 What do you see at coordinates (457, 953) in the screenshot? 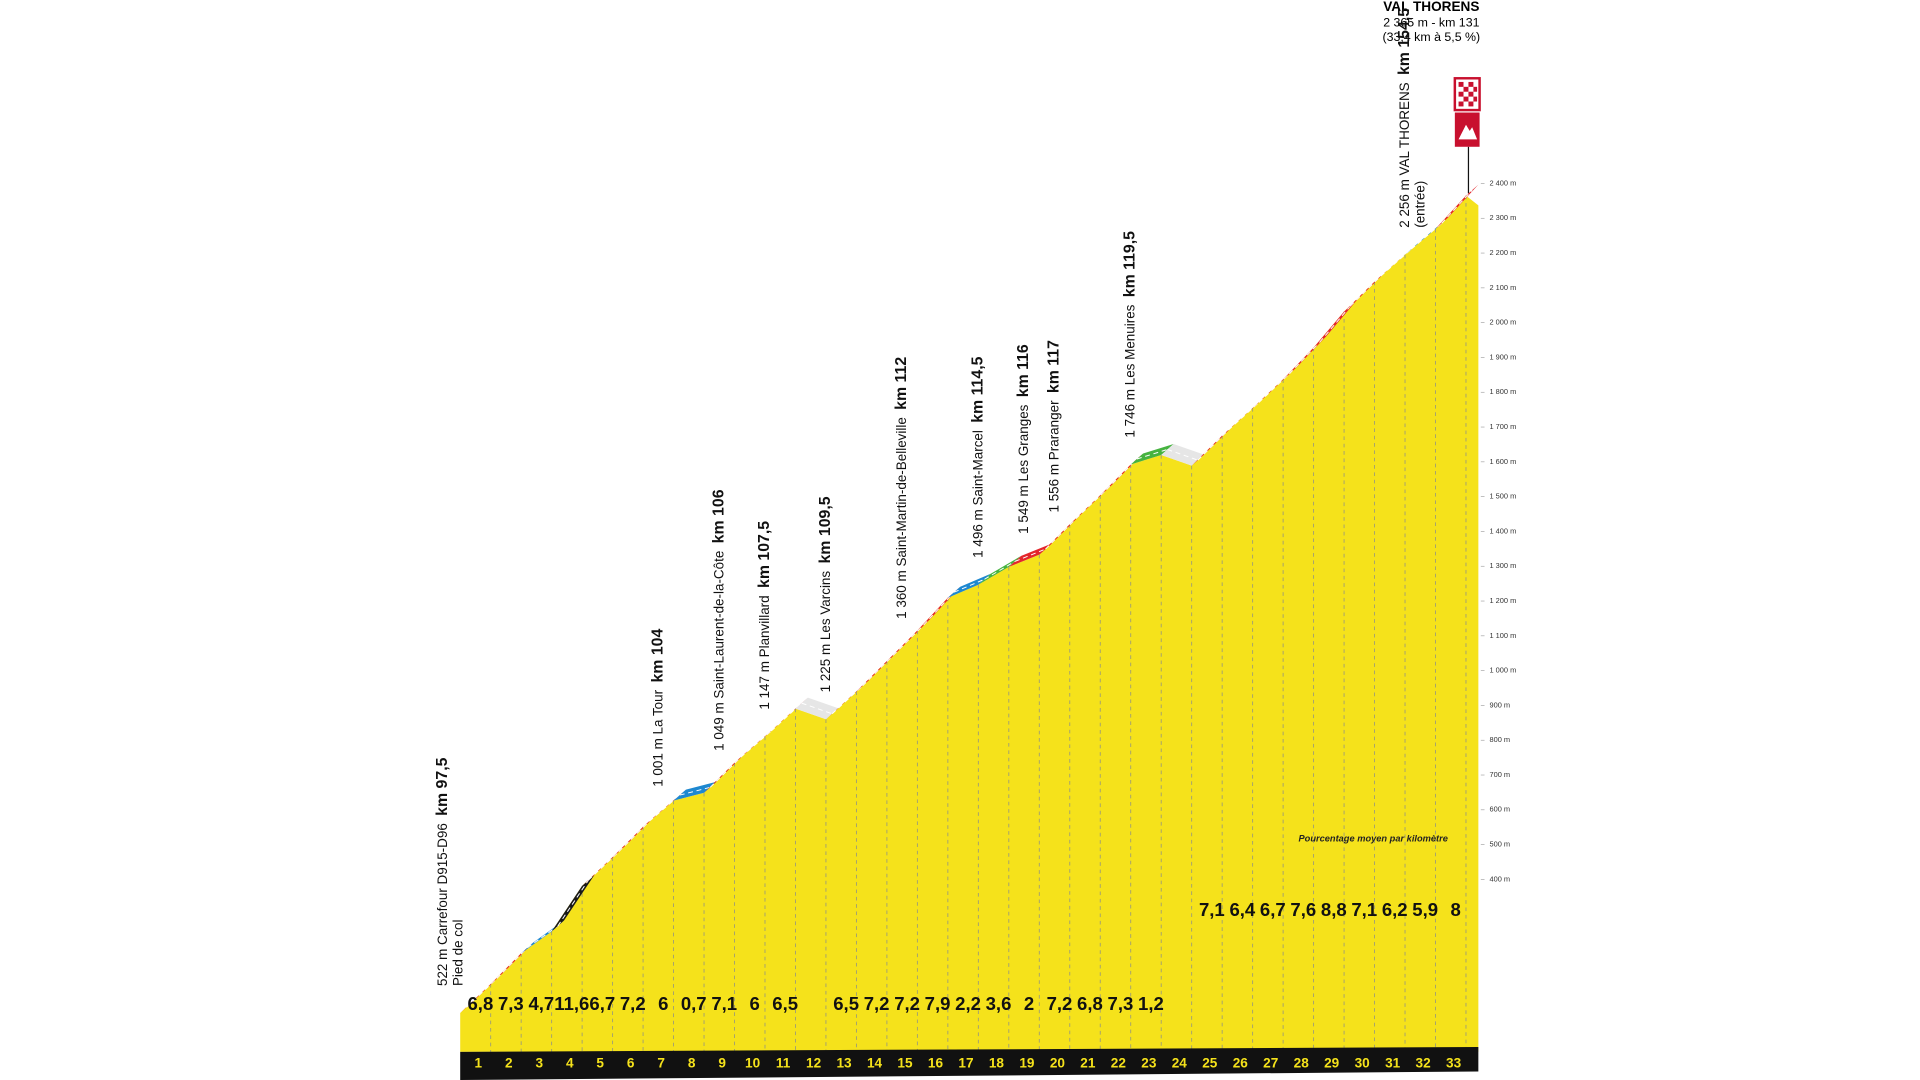
I see `annotation-sub: Pied de col` at bounding box center [457, 953].